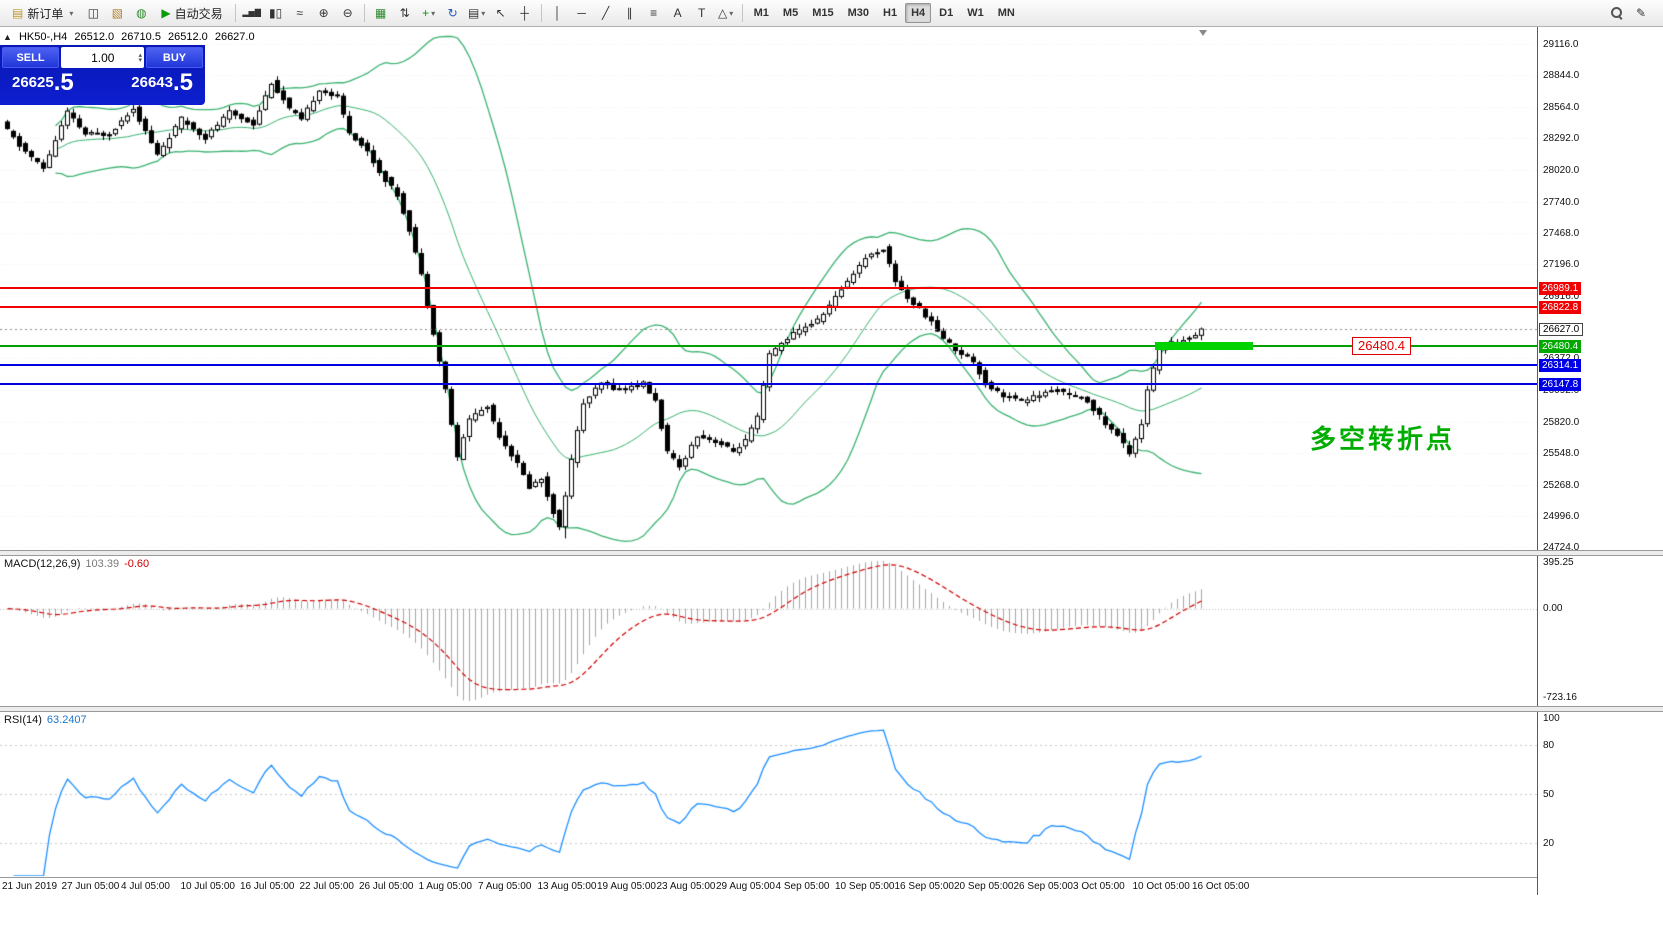 This screenshot has height=949, width=1663. I want to click on price-axis, so click(1600, 461).